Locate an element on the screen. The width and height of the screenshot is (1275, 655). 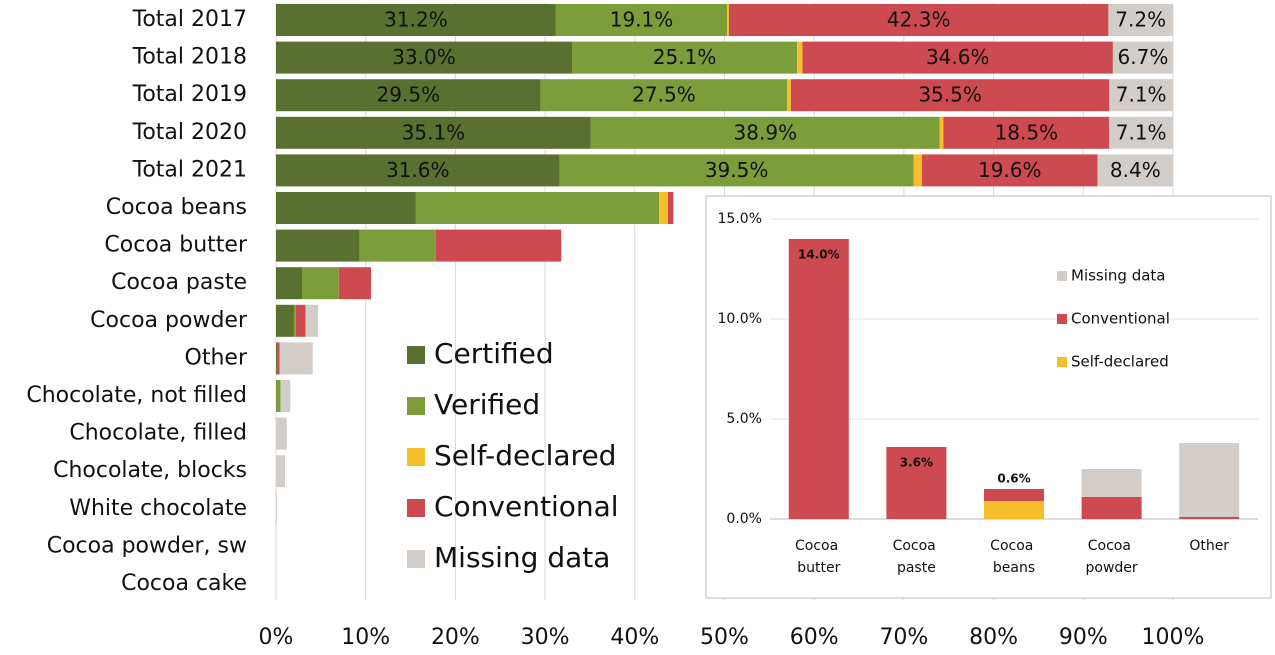
value-label: 8.4% is located at coordinates (1135, 170).